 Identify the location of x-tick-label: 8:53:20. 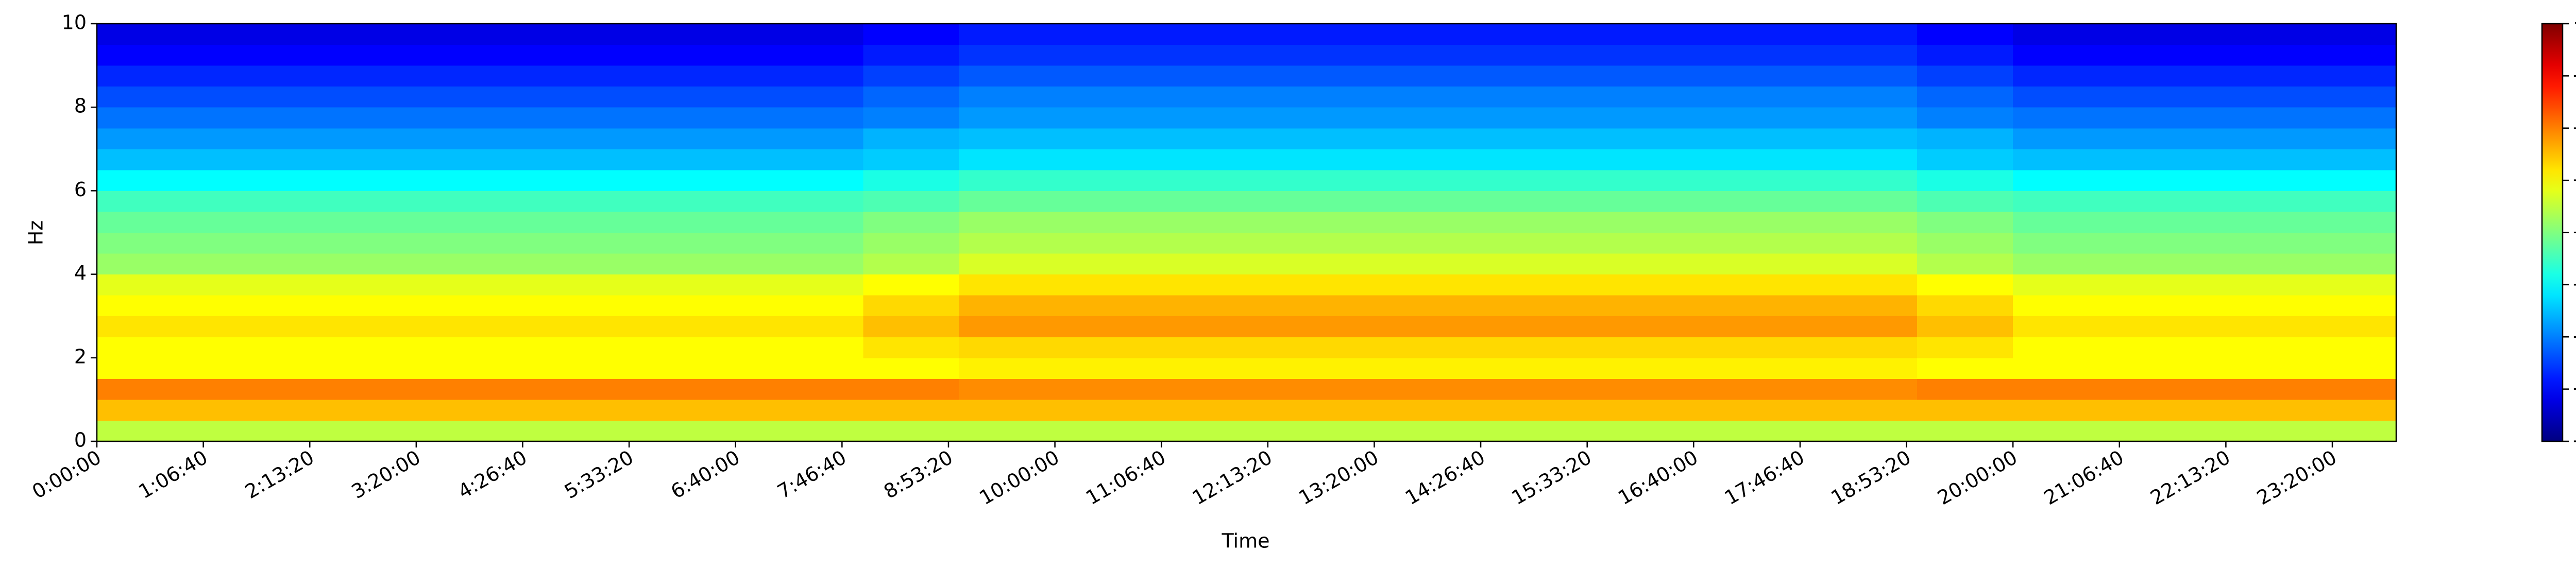
(918, 474).